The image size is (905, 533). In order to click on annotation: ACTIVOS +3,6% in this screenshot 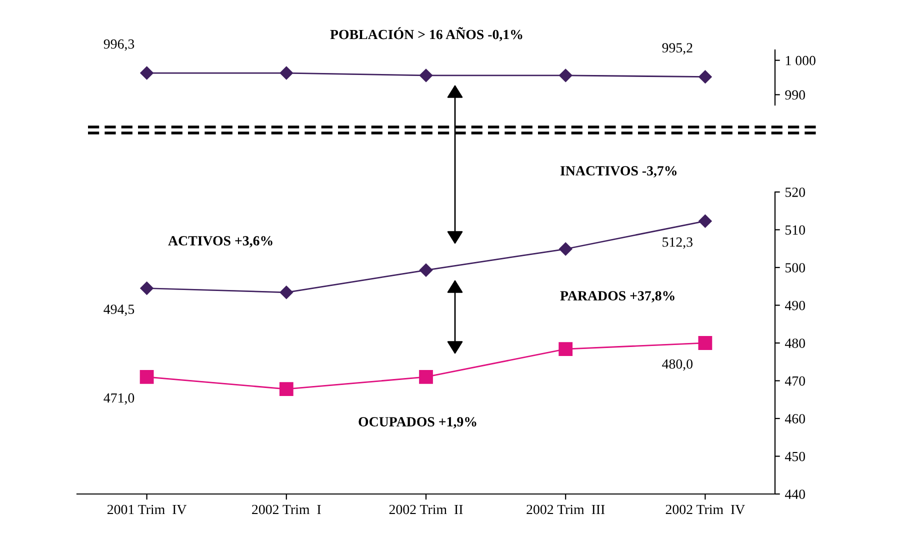, I will do `click(220, 242)`.